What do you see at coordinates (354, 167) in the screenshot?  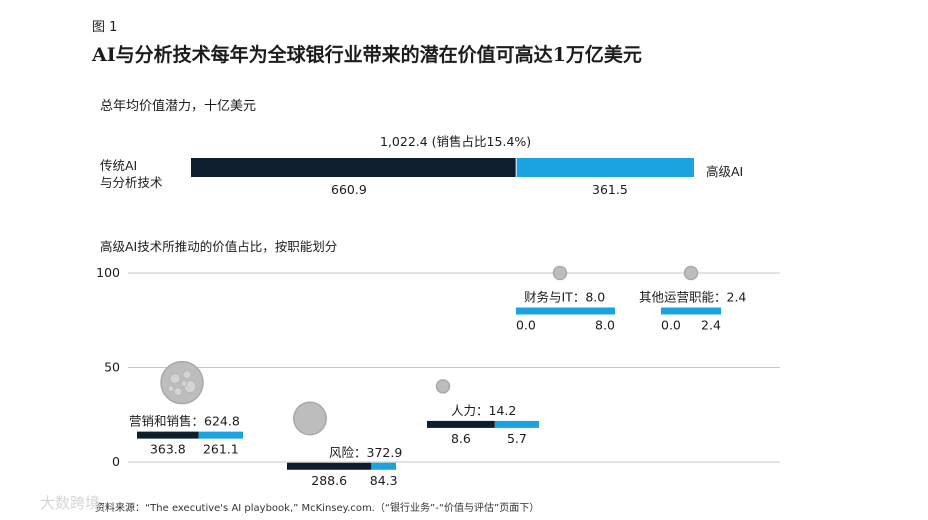 I see `bar-traditional-ai` at bounding box center [354, 167].